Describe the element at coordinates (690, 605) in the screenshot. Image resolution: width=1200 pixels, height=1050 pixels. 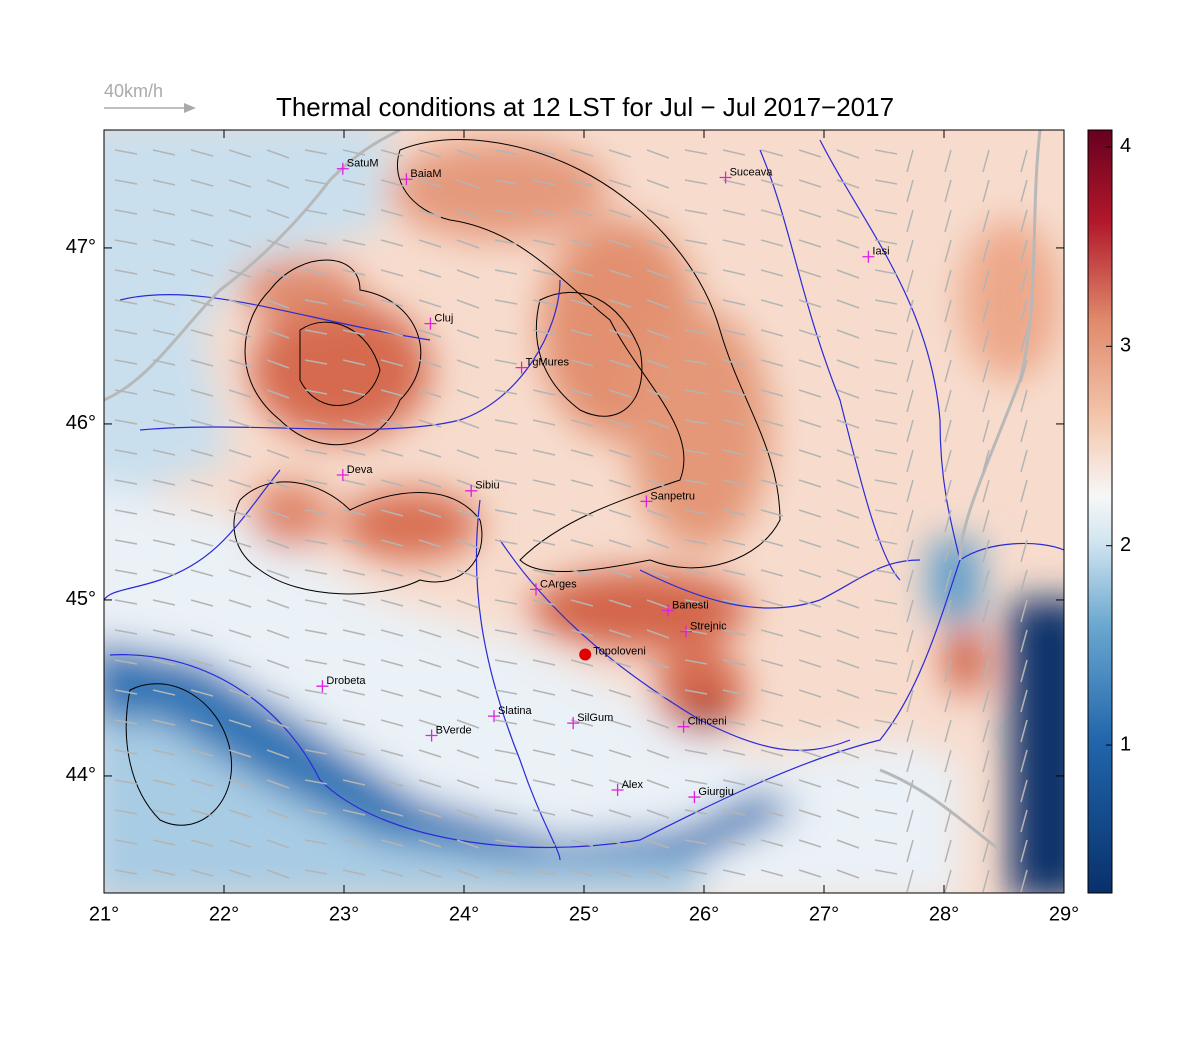
I see `city-label: Banesti` at that location.